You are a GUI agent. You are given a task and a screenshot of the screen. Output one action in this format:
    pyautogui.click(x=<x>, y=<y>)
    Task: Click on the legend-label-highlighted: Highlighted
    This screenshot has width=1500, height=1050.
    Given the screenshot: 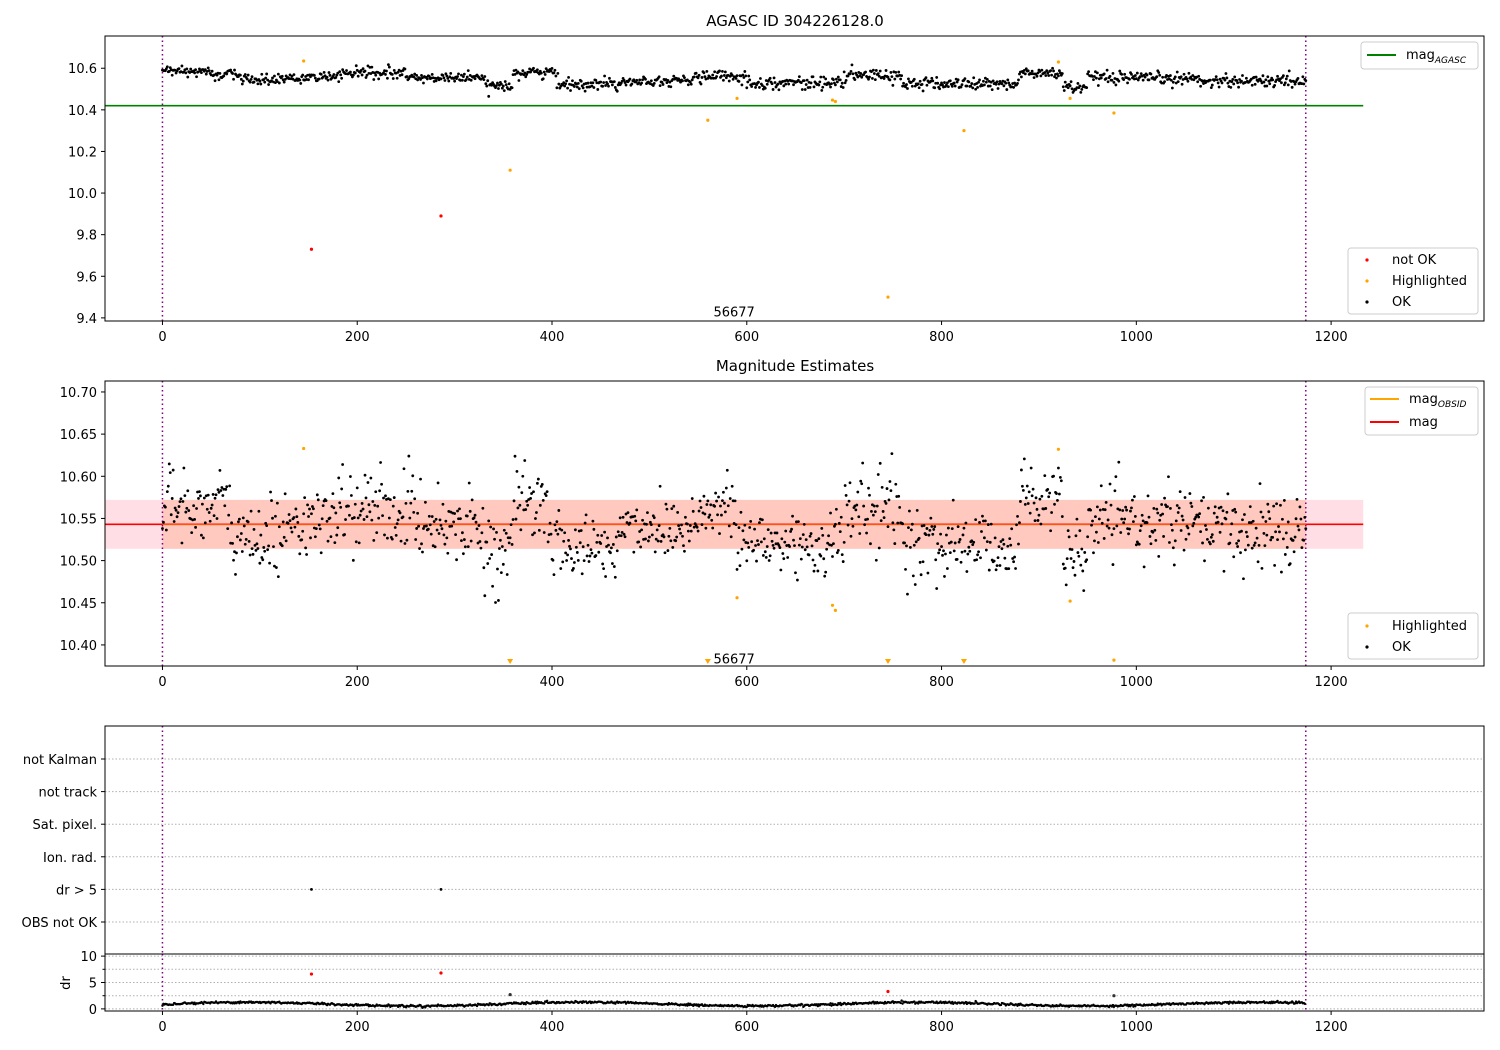 What is the action you would take?
    pyautogui.click(x=1429, y=281)
    